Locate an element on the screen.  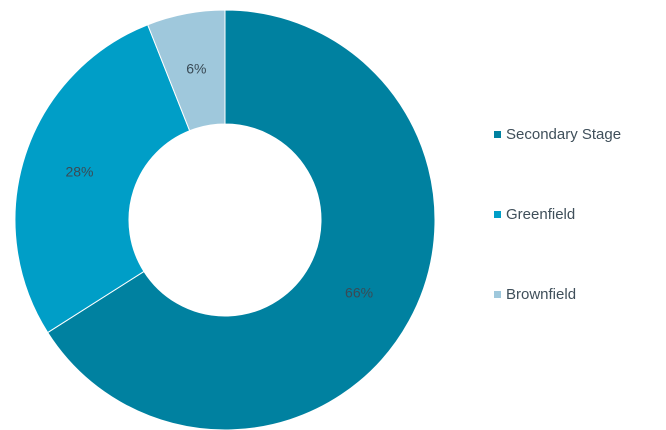
legend-swatch-secondary-stage is located at coordinates (497, 134).